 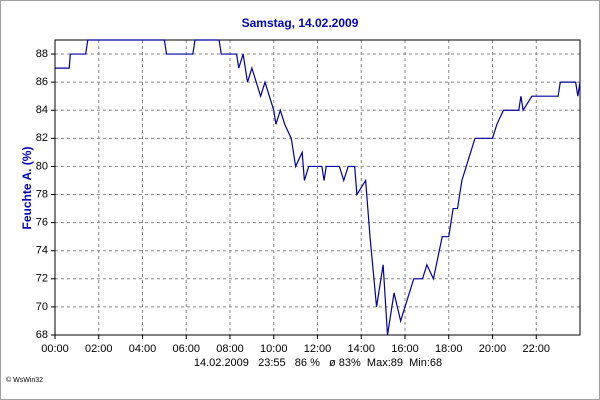 I want to click on y-tick-label: 72, so click(x=42, y=279).